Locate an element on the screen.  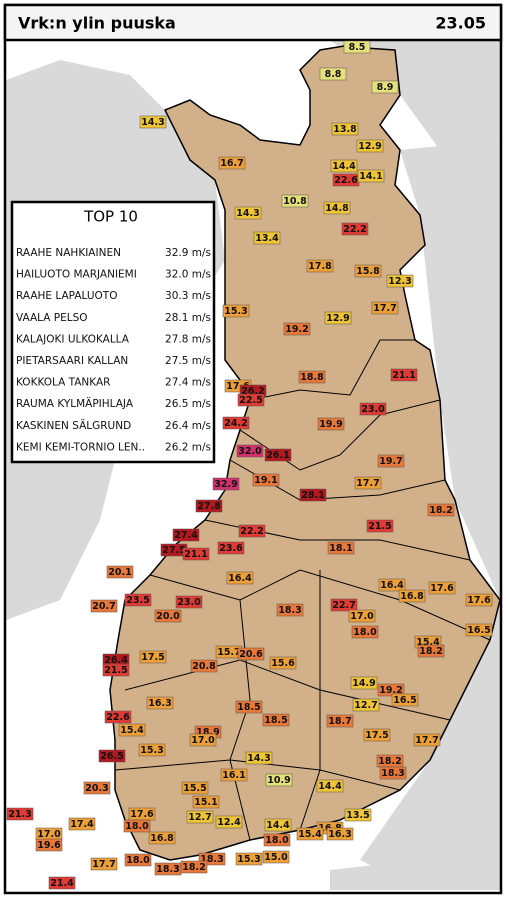
station-gust: 10.9 is located at coordinates (278, 780).